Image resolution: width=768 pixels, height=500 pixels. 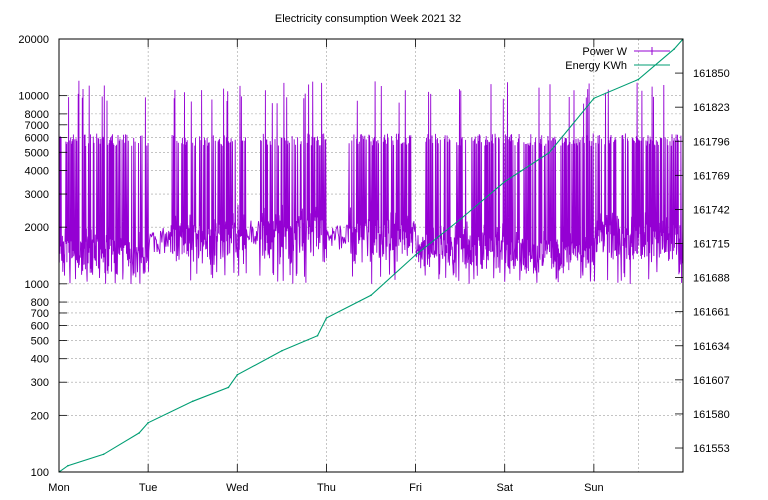 I want to click on y2-tick-label: 161715, so click(x=711, y=245).